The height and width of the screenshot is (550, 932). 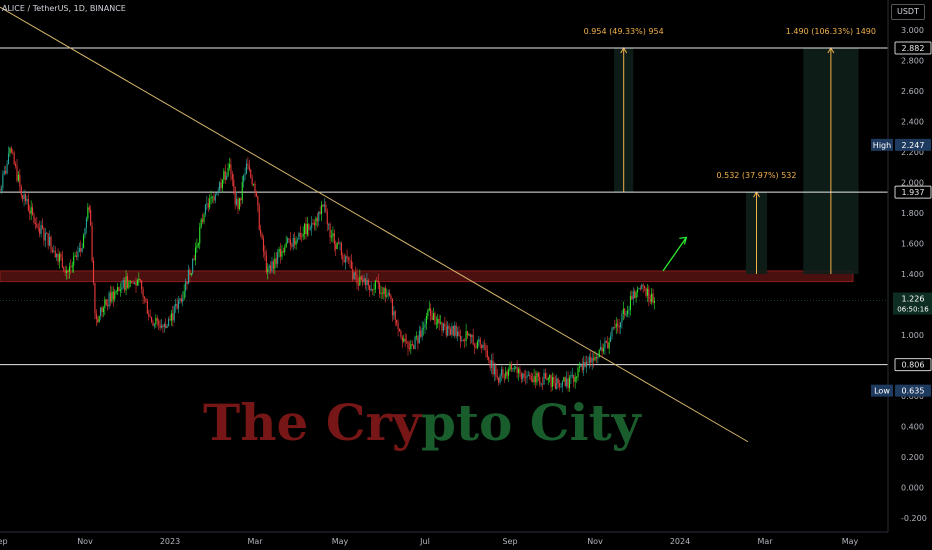 What do you see at coordinates (912, 488) in the screenshot?
I see `y-tick-label: 0.000` at bounding box center [912, 488].